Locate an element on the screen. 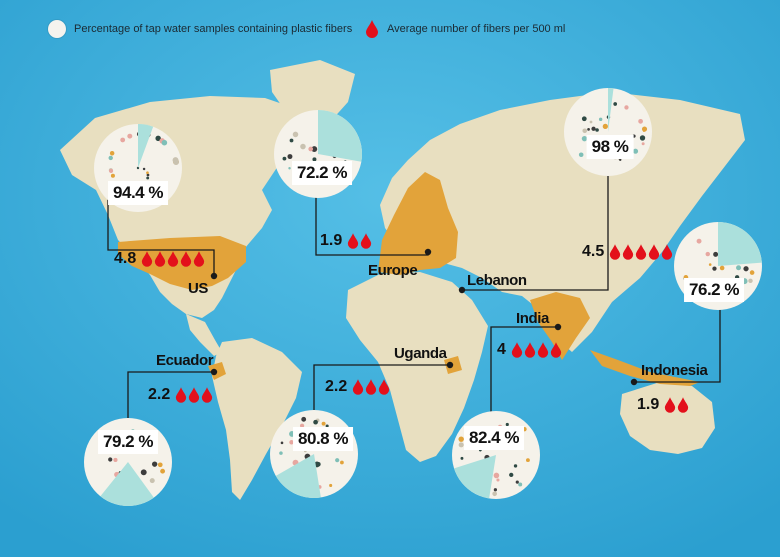  landmass-central-america is located at coordinates (204, 335).